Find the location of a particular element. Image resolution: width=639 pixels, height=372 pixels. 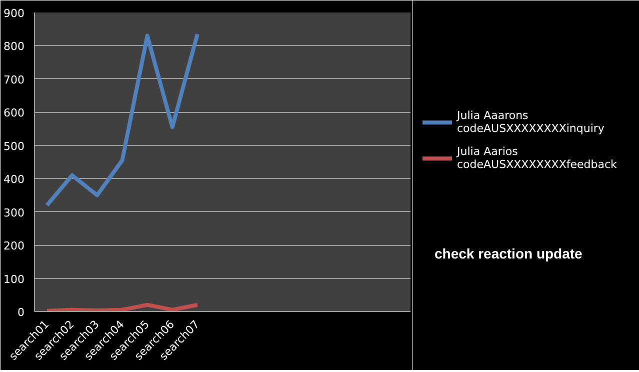

text: check reaction update is located at coordinates (508, 254).